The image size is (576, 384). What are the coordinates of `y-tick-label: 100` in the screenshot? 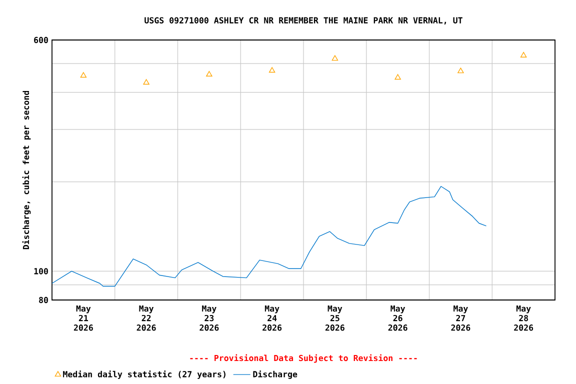 It's located at (41, 271).